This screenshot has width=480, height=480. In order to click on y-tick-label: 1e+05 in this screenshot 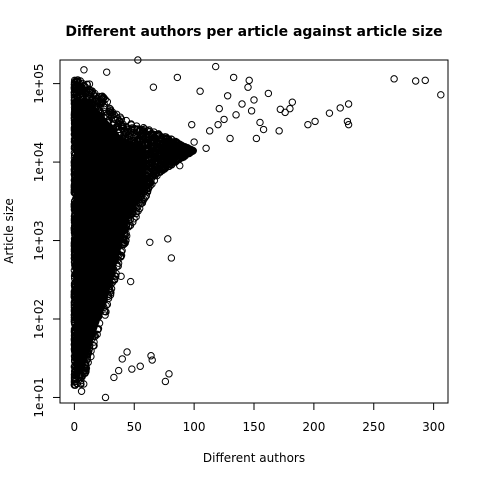, I will do `click(39, 83)`.